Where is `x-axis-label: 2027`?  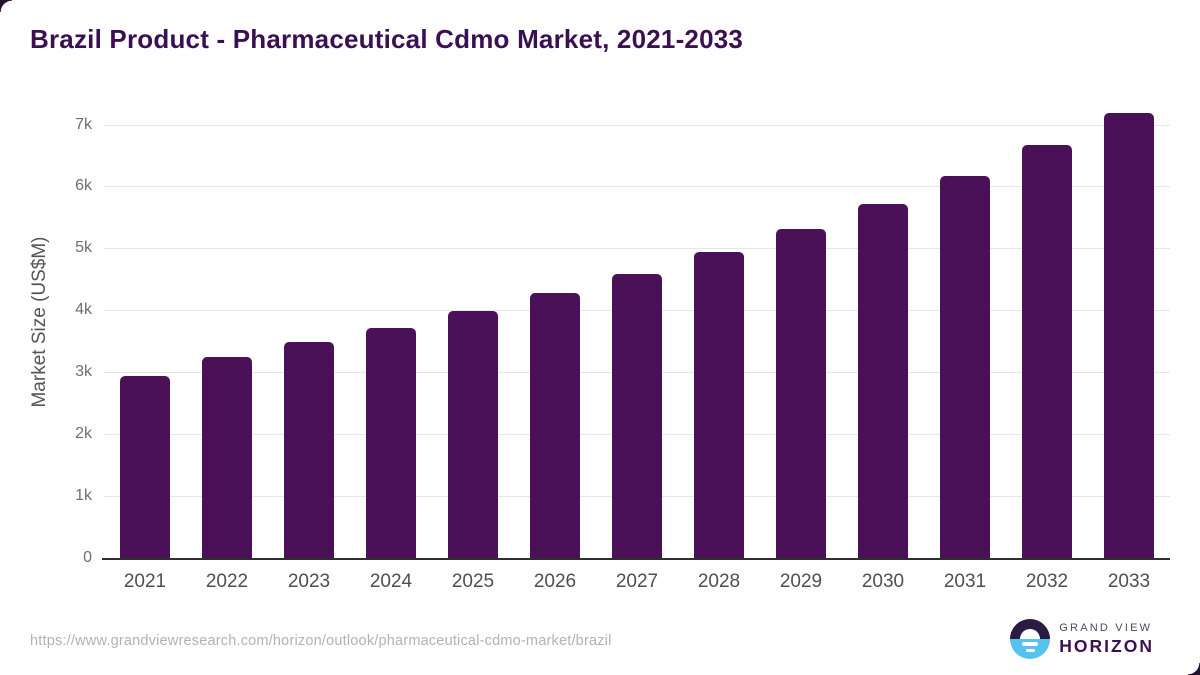
x-axis-label: 2027 is located at coordinates (637, 581).